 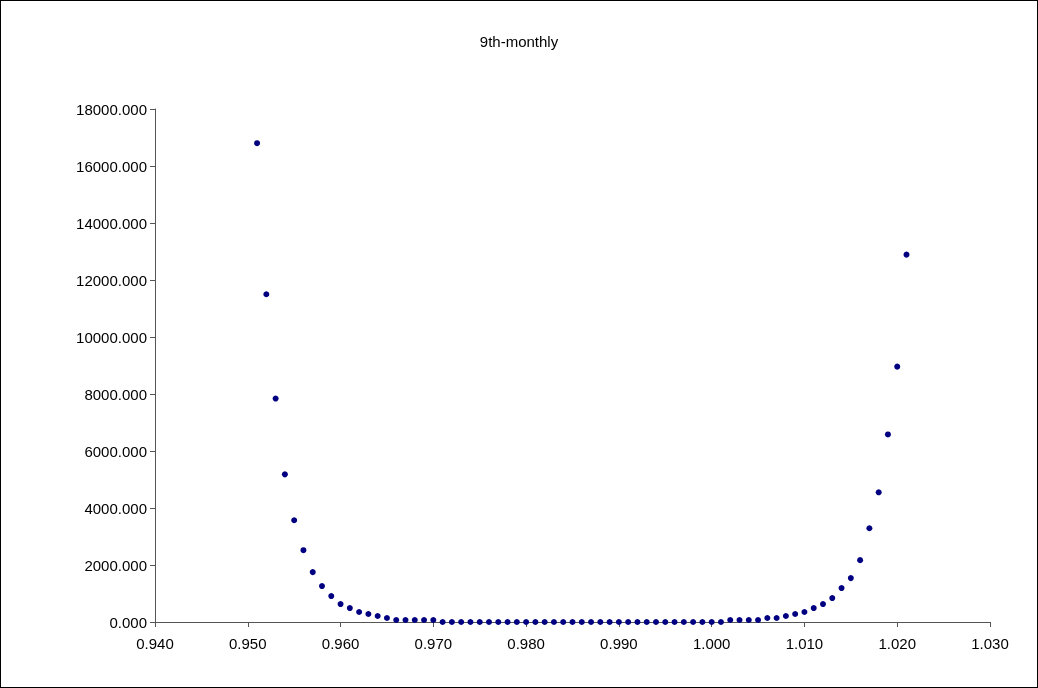 I want to click on y-tick-label: 2000.000, so click(x=115, y=565).